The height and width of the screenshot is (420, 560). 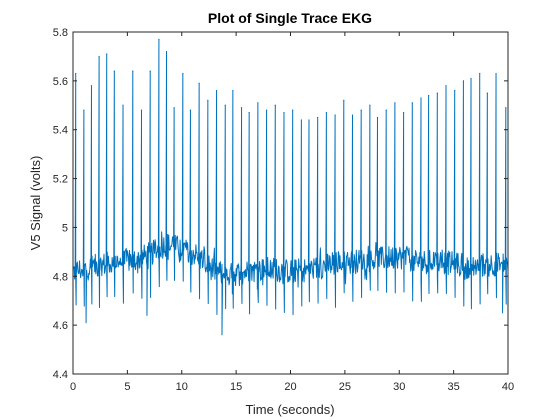 I want to click on x-tick-label: 40, so click(x=508, y=387).